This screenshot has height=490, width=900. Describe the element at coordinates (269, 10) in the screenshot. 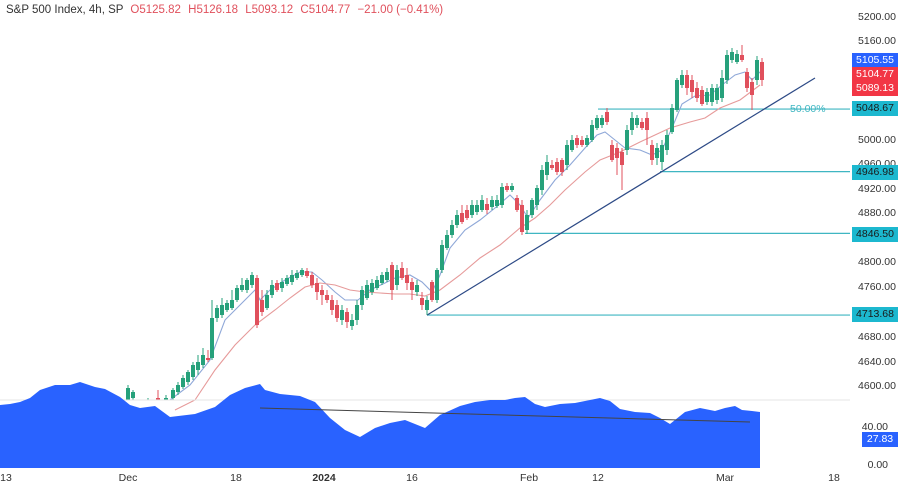

I see `ohlc-low: L5093.12` at that location.